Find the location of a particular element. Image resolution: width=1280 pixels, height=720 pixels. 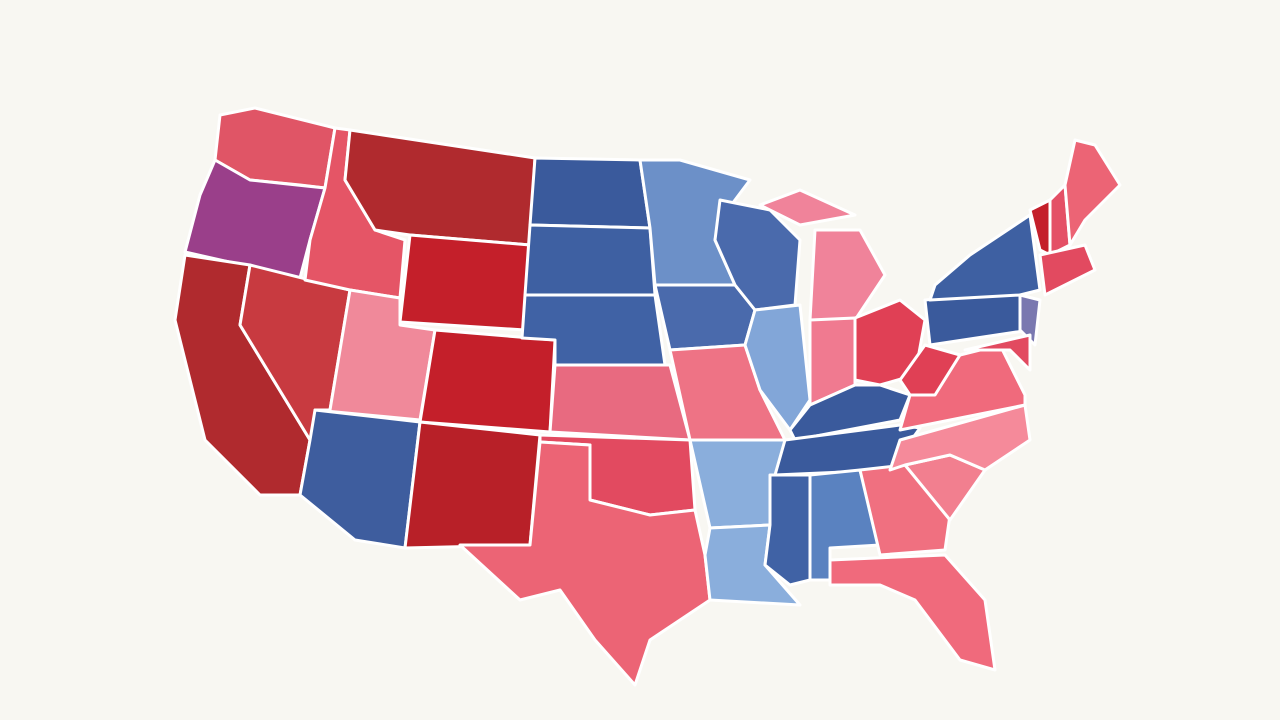

south-dakota is located at coordinates (590, 260).